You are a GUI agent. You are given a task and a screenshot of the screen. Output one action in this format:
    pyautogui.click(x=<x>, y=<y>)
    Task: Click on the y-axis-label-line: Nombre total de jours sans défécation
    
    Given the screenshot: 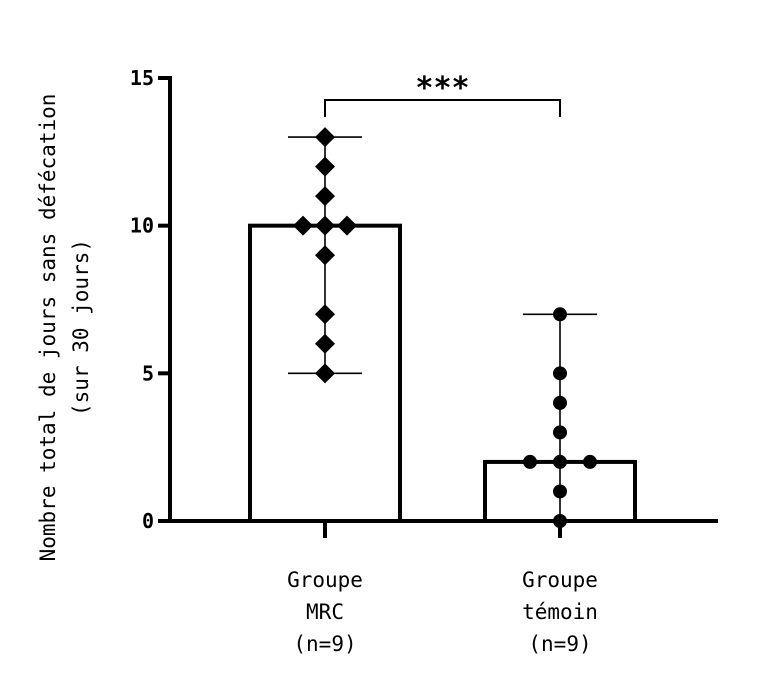 What is the action you would take?
    pyautogui.click(x=48, y=328)
    